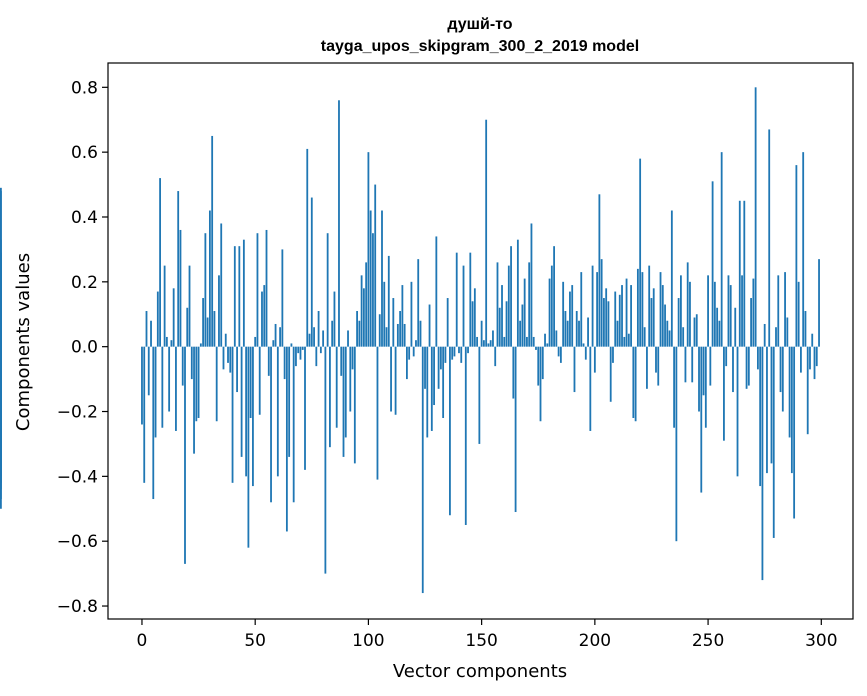  I want to click on x-axis-label: Vector components, so click(480, 671).